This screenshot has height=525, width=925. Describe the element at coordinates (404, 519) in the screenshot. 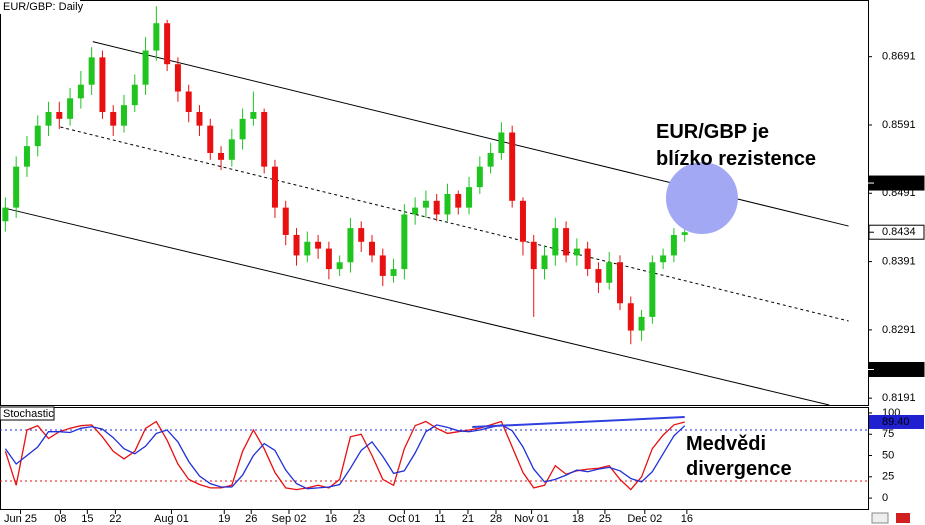

I see `x-tick-label: Oct 01` at that location.